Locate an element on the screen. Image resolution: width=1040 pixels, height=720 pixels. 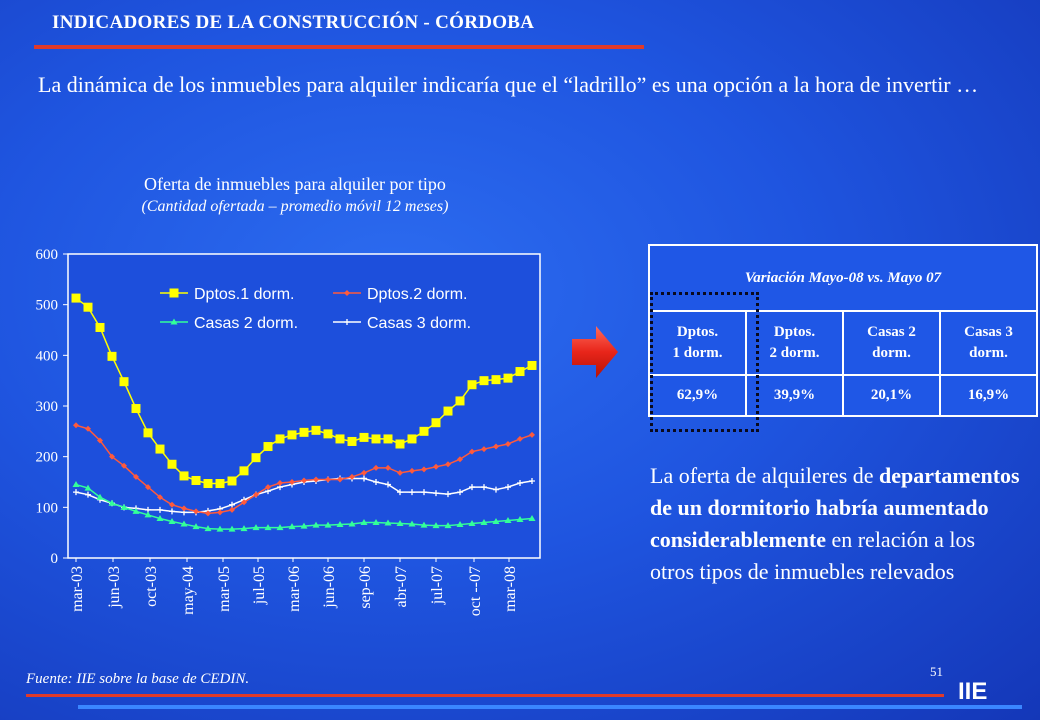
legend-label: Casas 3 dorm. is located at coordinates (419, 323).